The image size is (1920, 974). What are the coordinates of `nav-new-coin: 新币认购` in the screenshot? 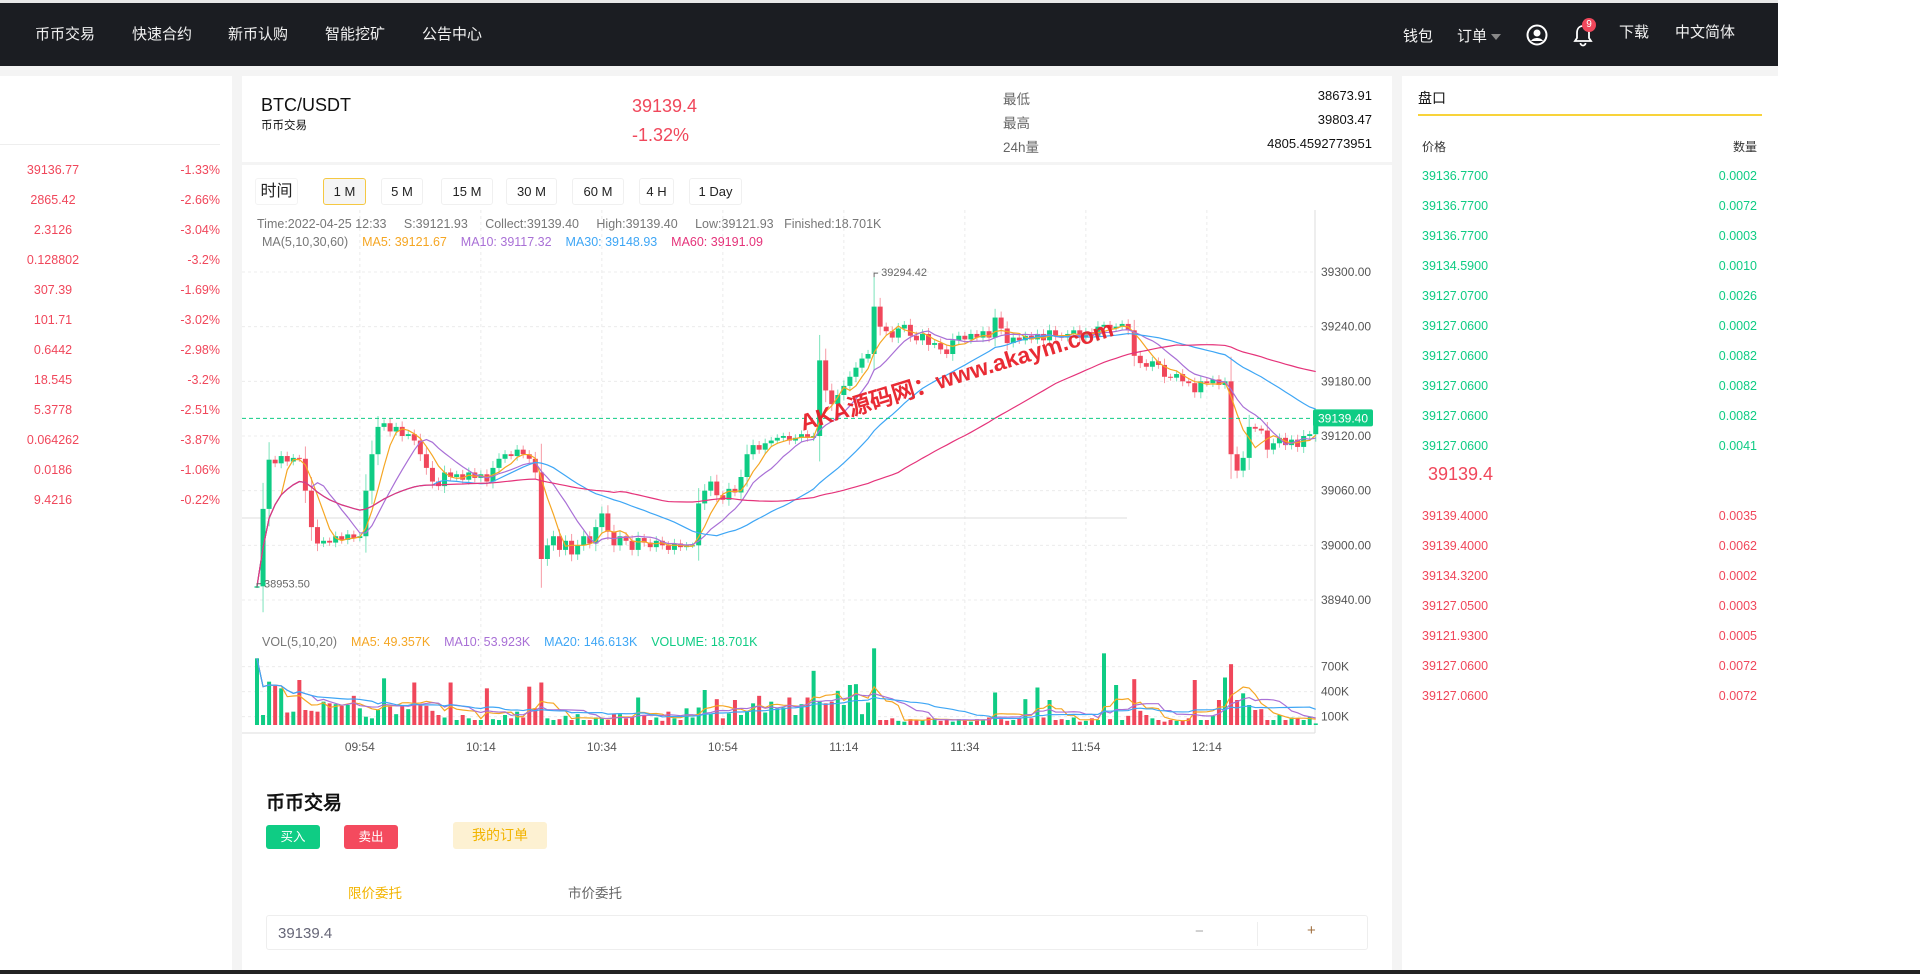 It's located at (258, 34).